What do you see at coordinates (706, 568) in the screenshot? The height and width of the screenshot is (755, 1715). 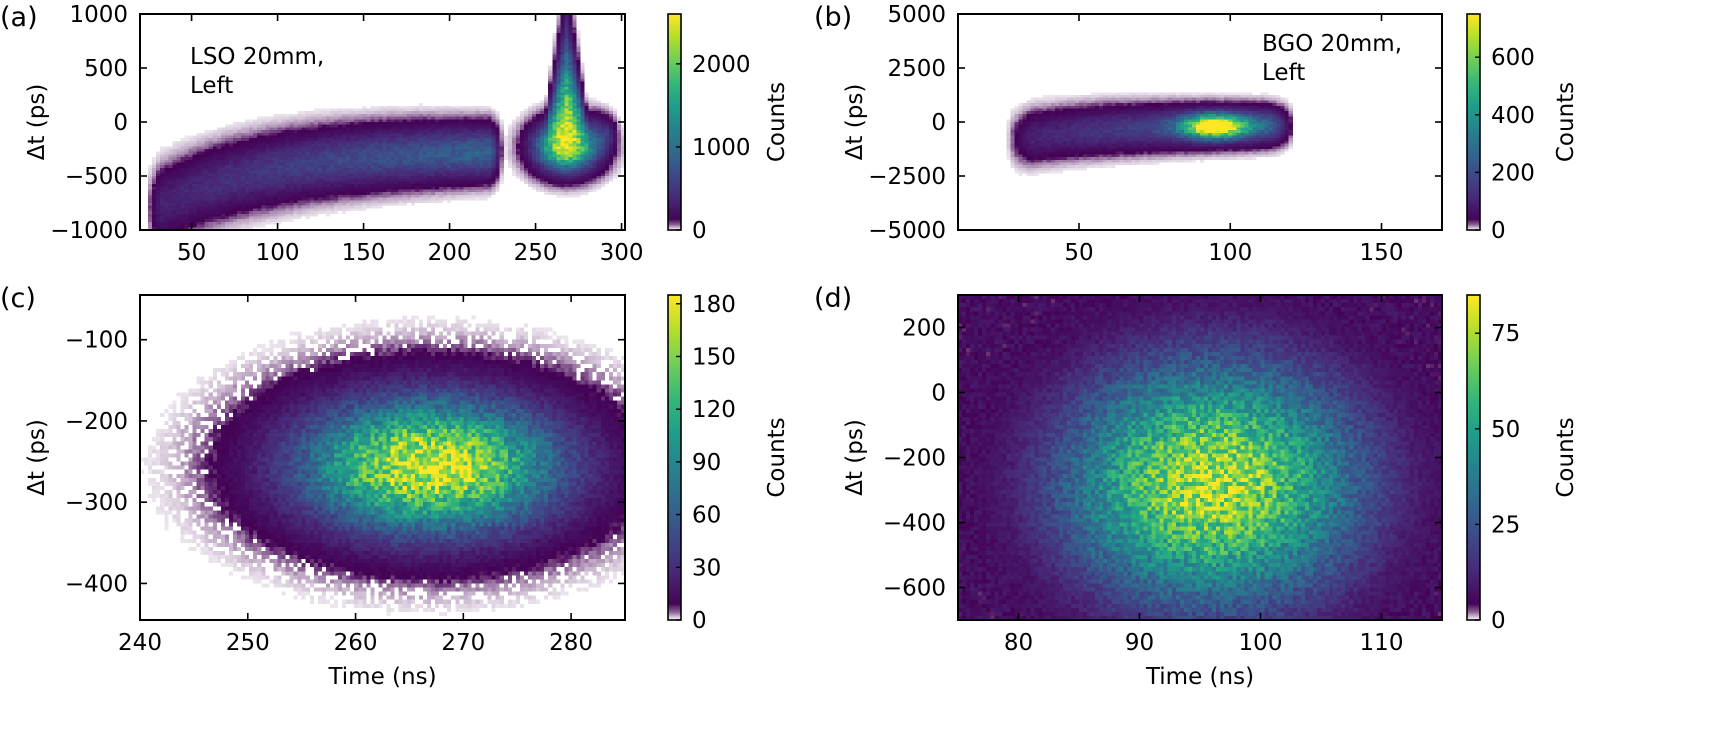 I see `colorbar-tick-label: 30` at bounding box center [706, 568].